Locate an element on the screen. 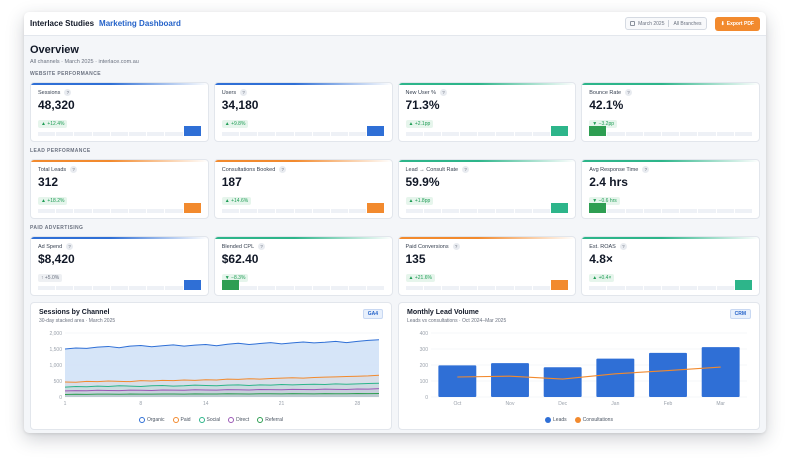  kpi-card: New User %? 71.3% ▲ +2.1pp is located at coordinates (487, 112).